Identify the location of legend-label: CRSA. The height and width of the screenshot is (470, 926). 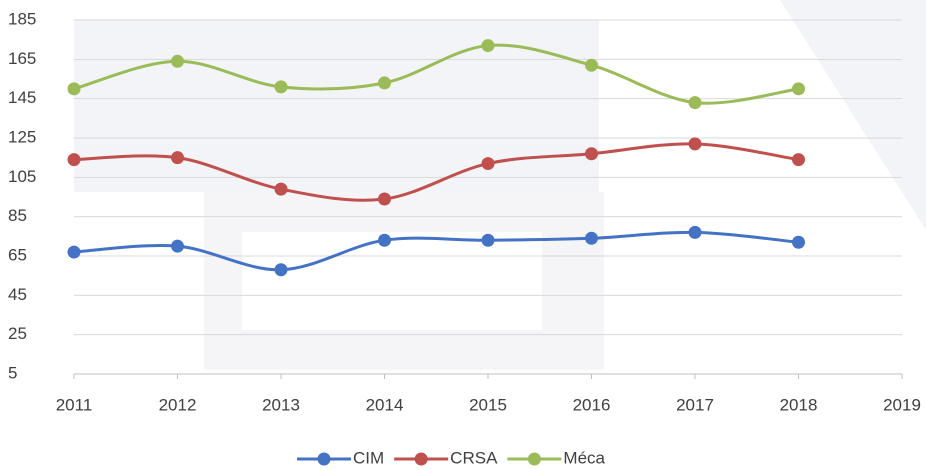
(474, 457).